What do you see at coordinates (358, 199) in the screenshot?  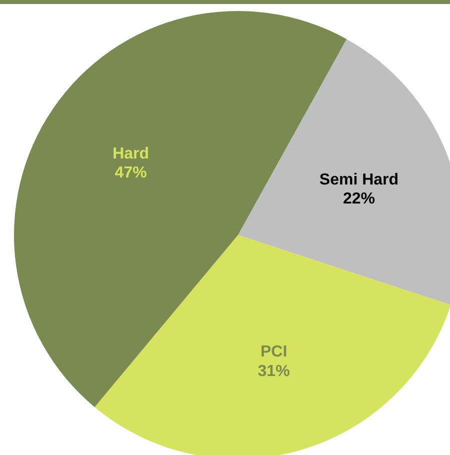 I see `data-label: 22%` at bounding box center [358, 199].